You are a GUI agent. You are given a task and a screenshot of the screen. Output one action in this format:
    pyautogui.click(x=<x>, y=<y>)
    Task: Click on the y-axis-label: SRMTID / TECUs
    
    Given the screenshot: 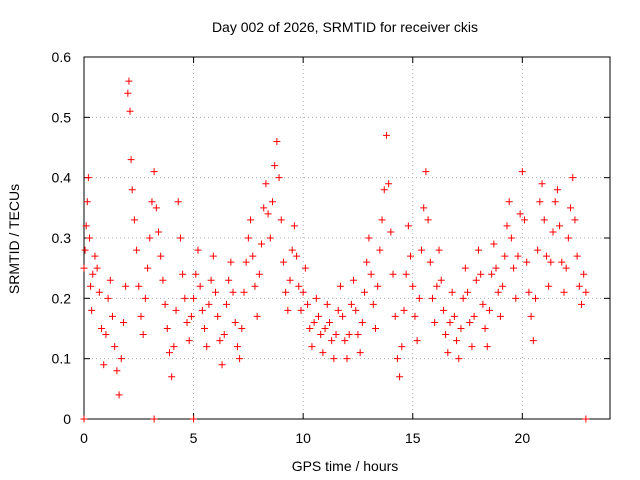 What is the action you would take?
    pyautogui.click(x=14, y=239)
    